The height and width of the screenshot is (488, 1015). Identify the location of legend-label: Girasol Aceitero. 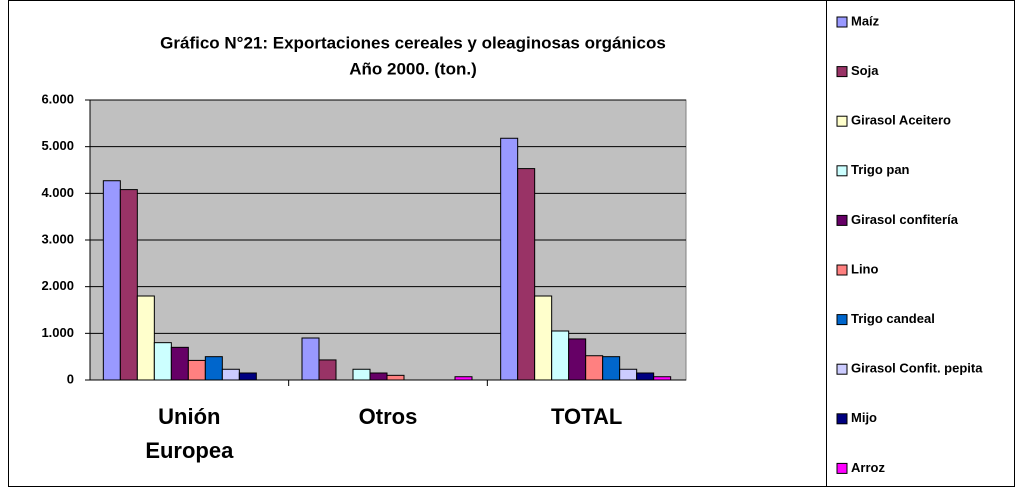
(901, 120).